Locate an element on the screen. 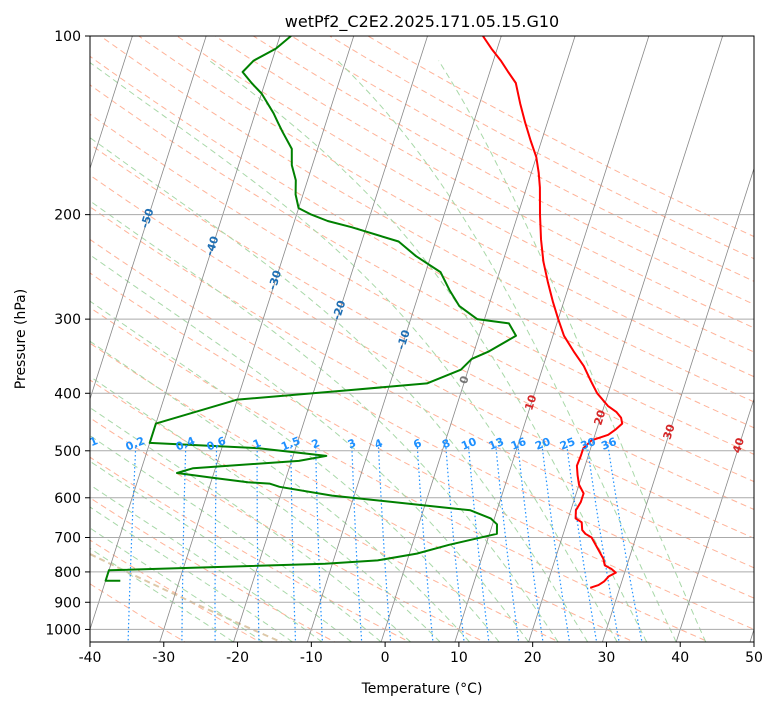 The image size is (775, 708). x-axis-label: Temperature (°C) is located at coordinates (422, 689).